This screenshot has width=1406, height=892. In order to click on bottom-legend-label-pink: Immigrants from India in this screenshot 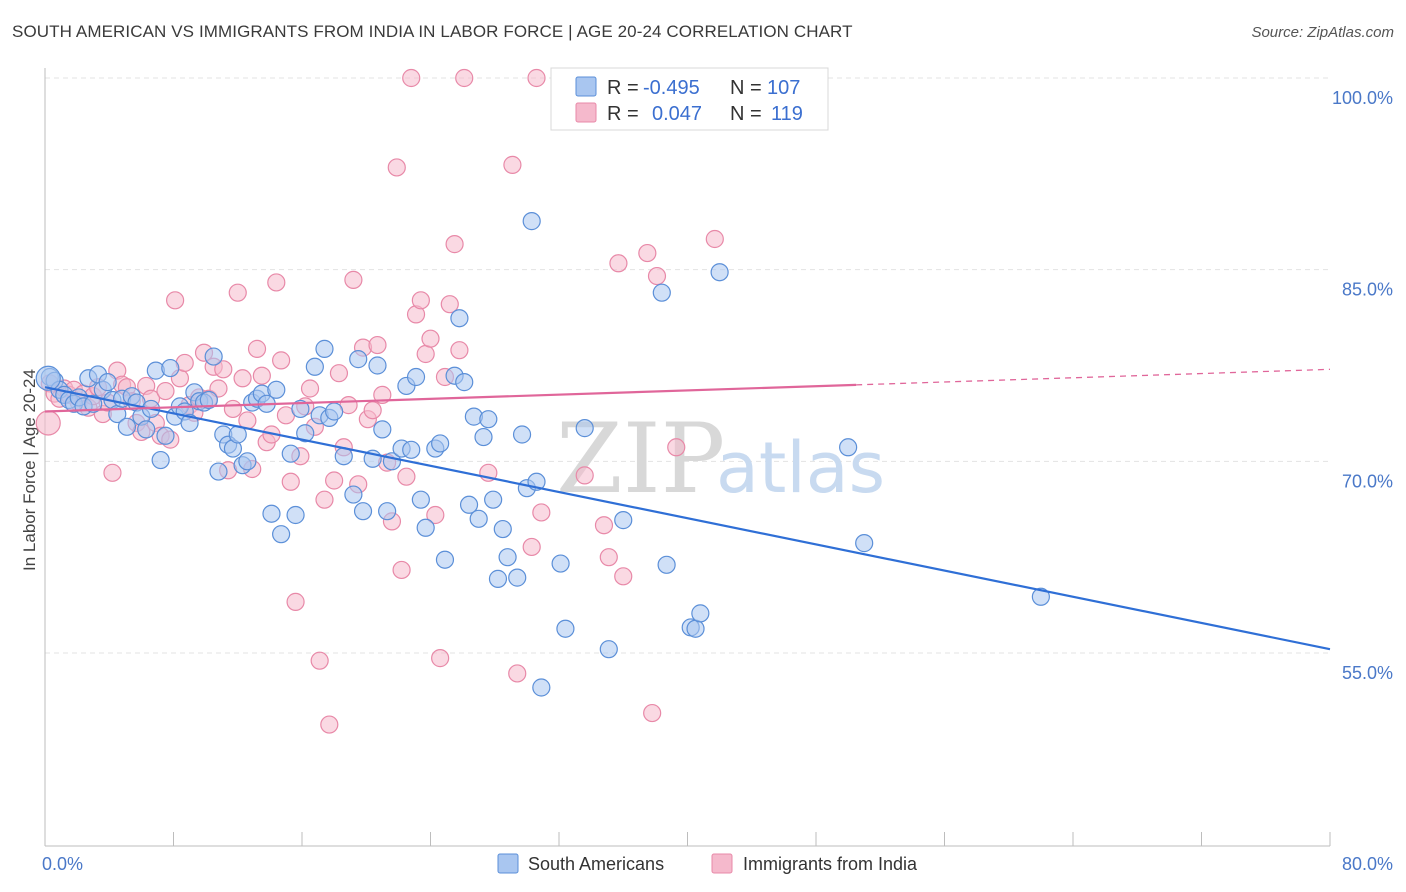, I will do `click(830, 864)`.